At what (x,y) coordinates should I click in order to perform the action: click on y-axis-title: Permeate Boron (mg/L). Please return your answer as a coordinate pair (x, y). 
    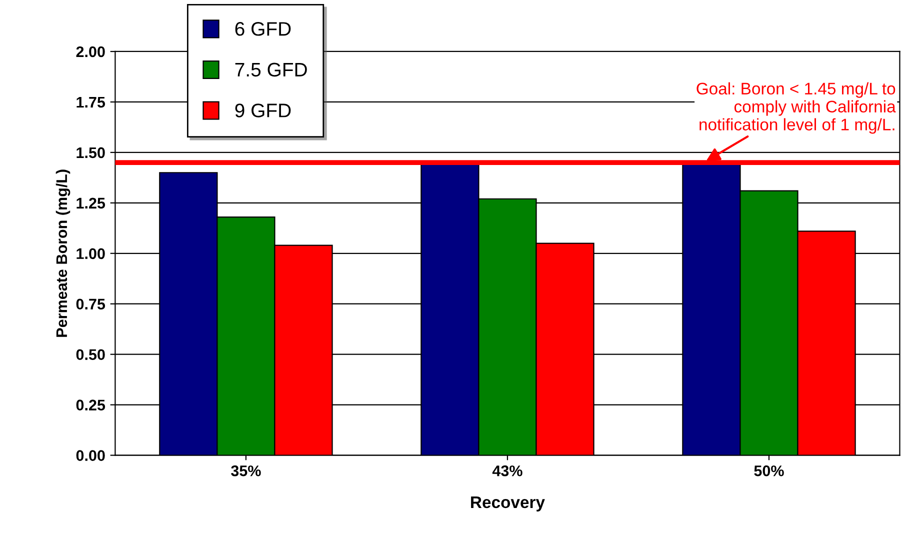
    Looking at the image, I should click on (63, 253).